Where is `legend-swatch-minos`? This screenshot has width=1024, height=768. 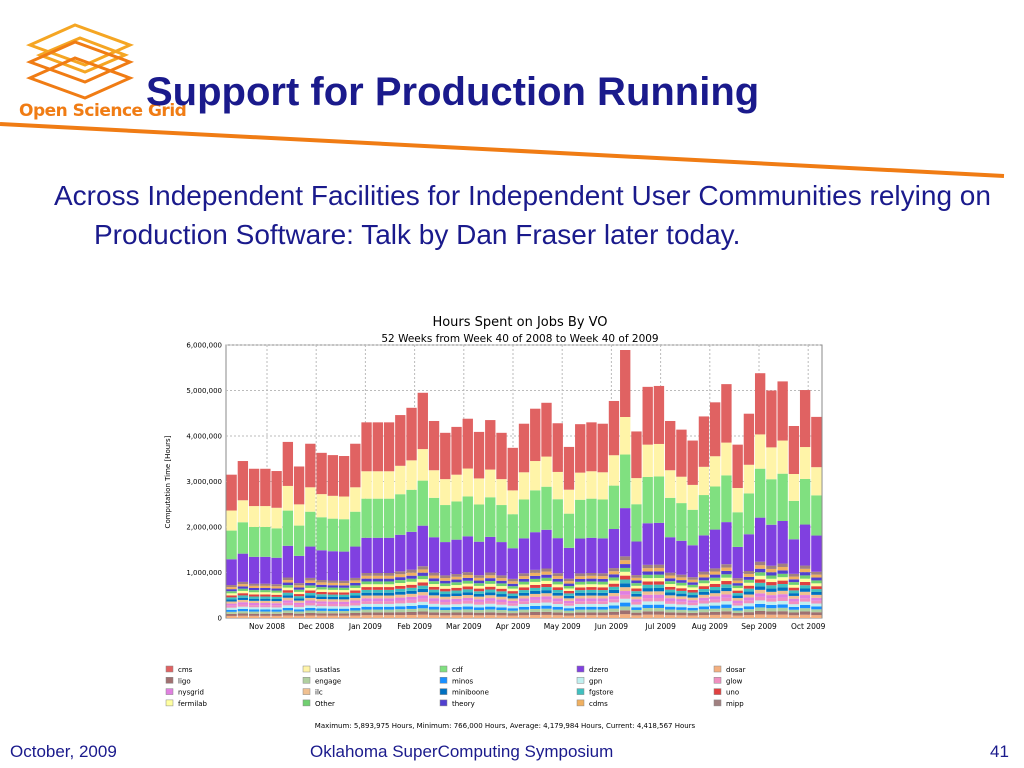 legend-swatch-minos is located at coordinates (443, 680).